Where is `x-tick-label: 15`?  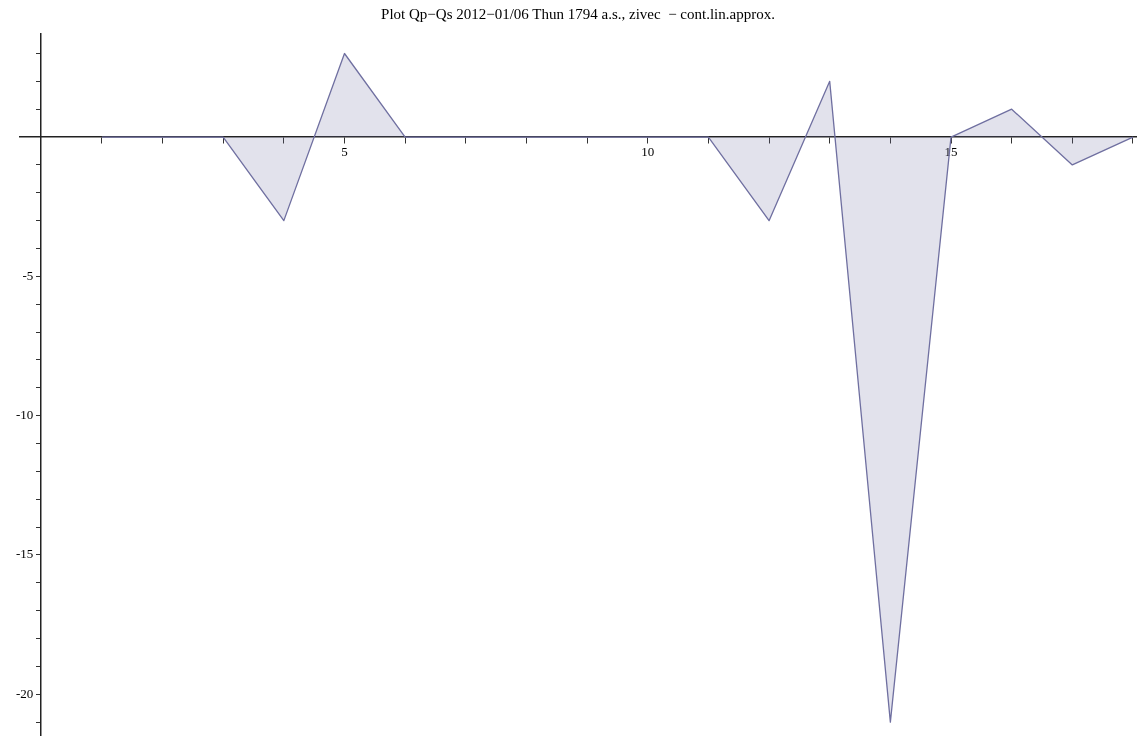 x-tick-label: 15 is located at coordinates (951, 152).